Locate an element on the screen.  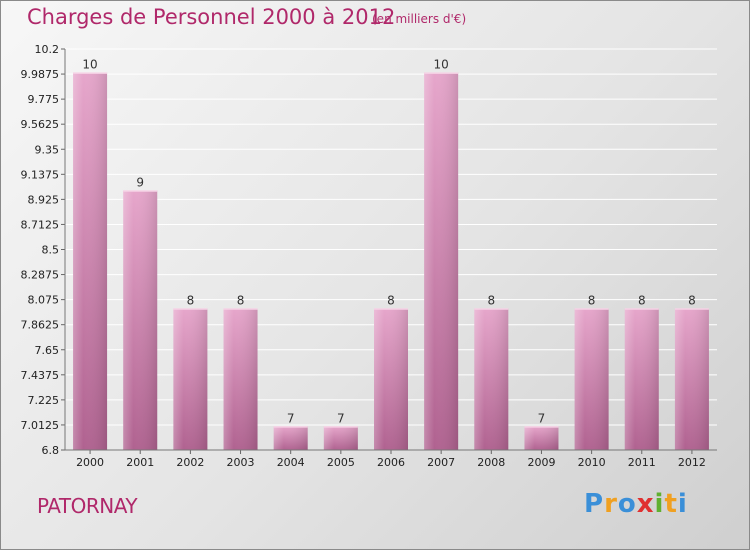
y-tick-label: 8.5 is located at coordinates (51, 250).